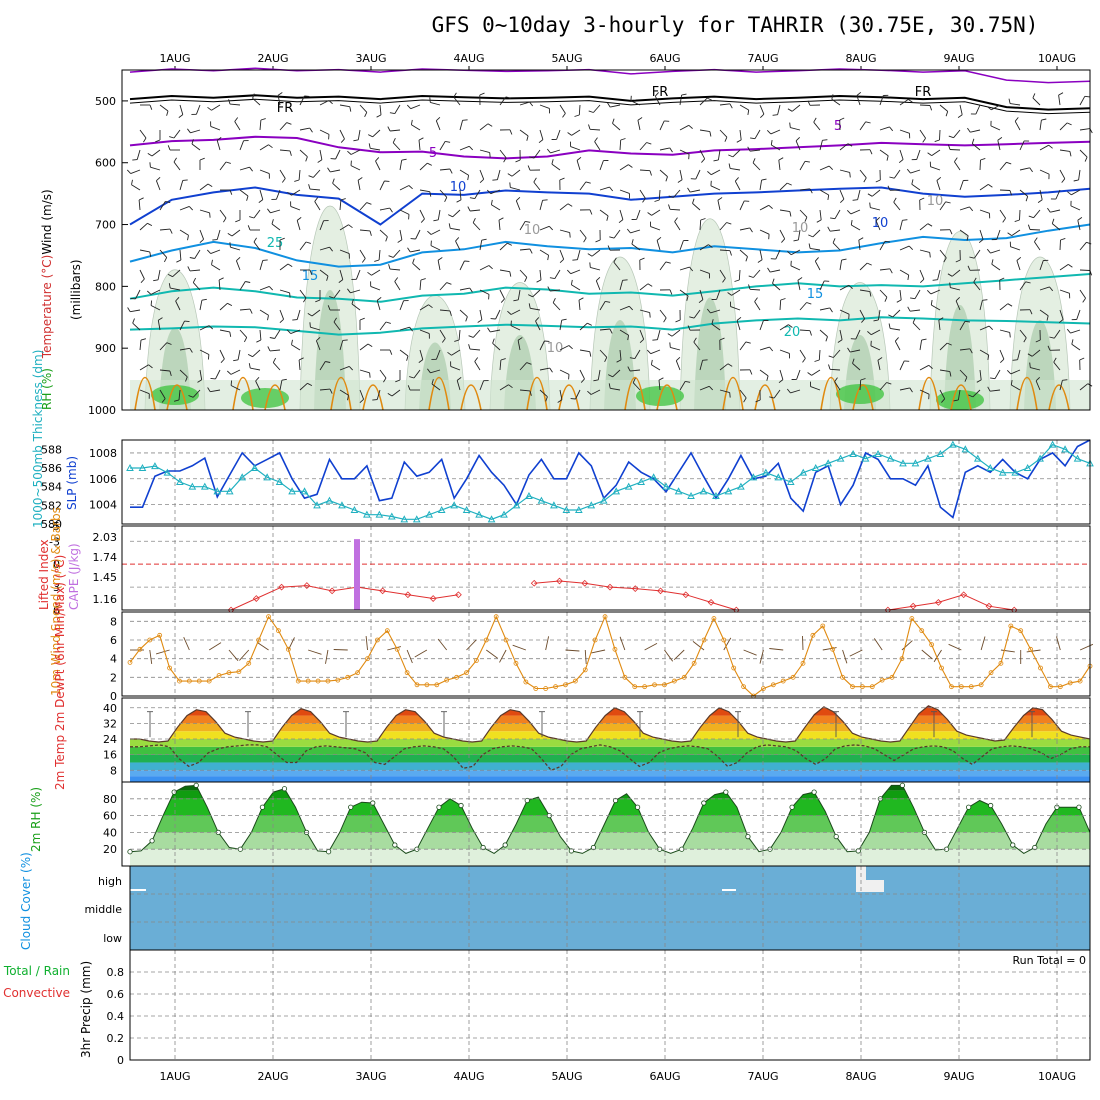 The width and height of the screenshot is (1100, 1100). Describe the element at coordinates (110, 799) in the screenshot. I see `rh-tick-80: 80` at that location.